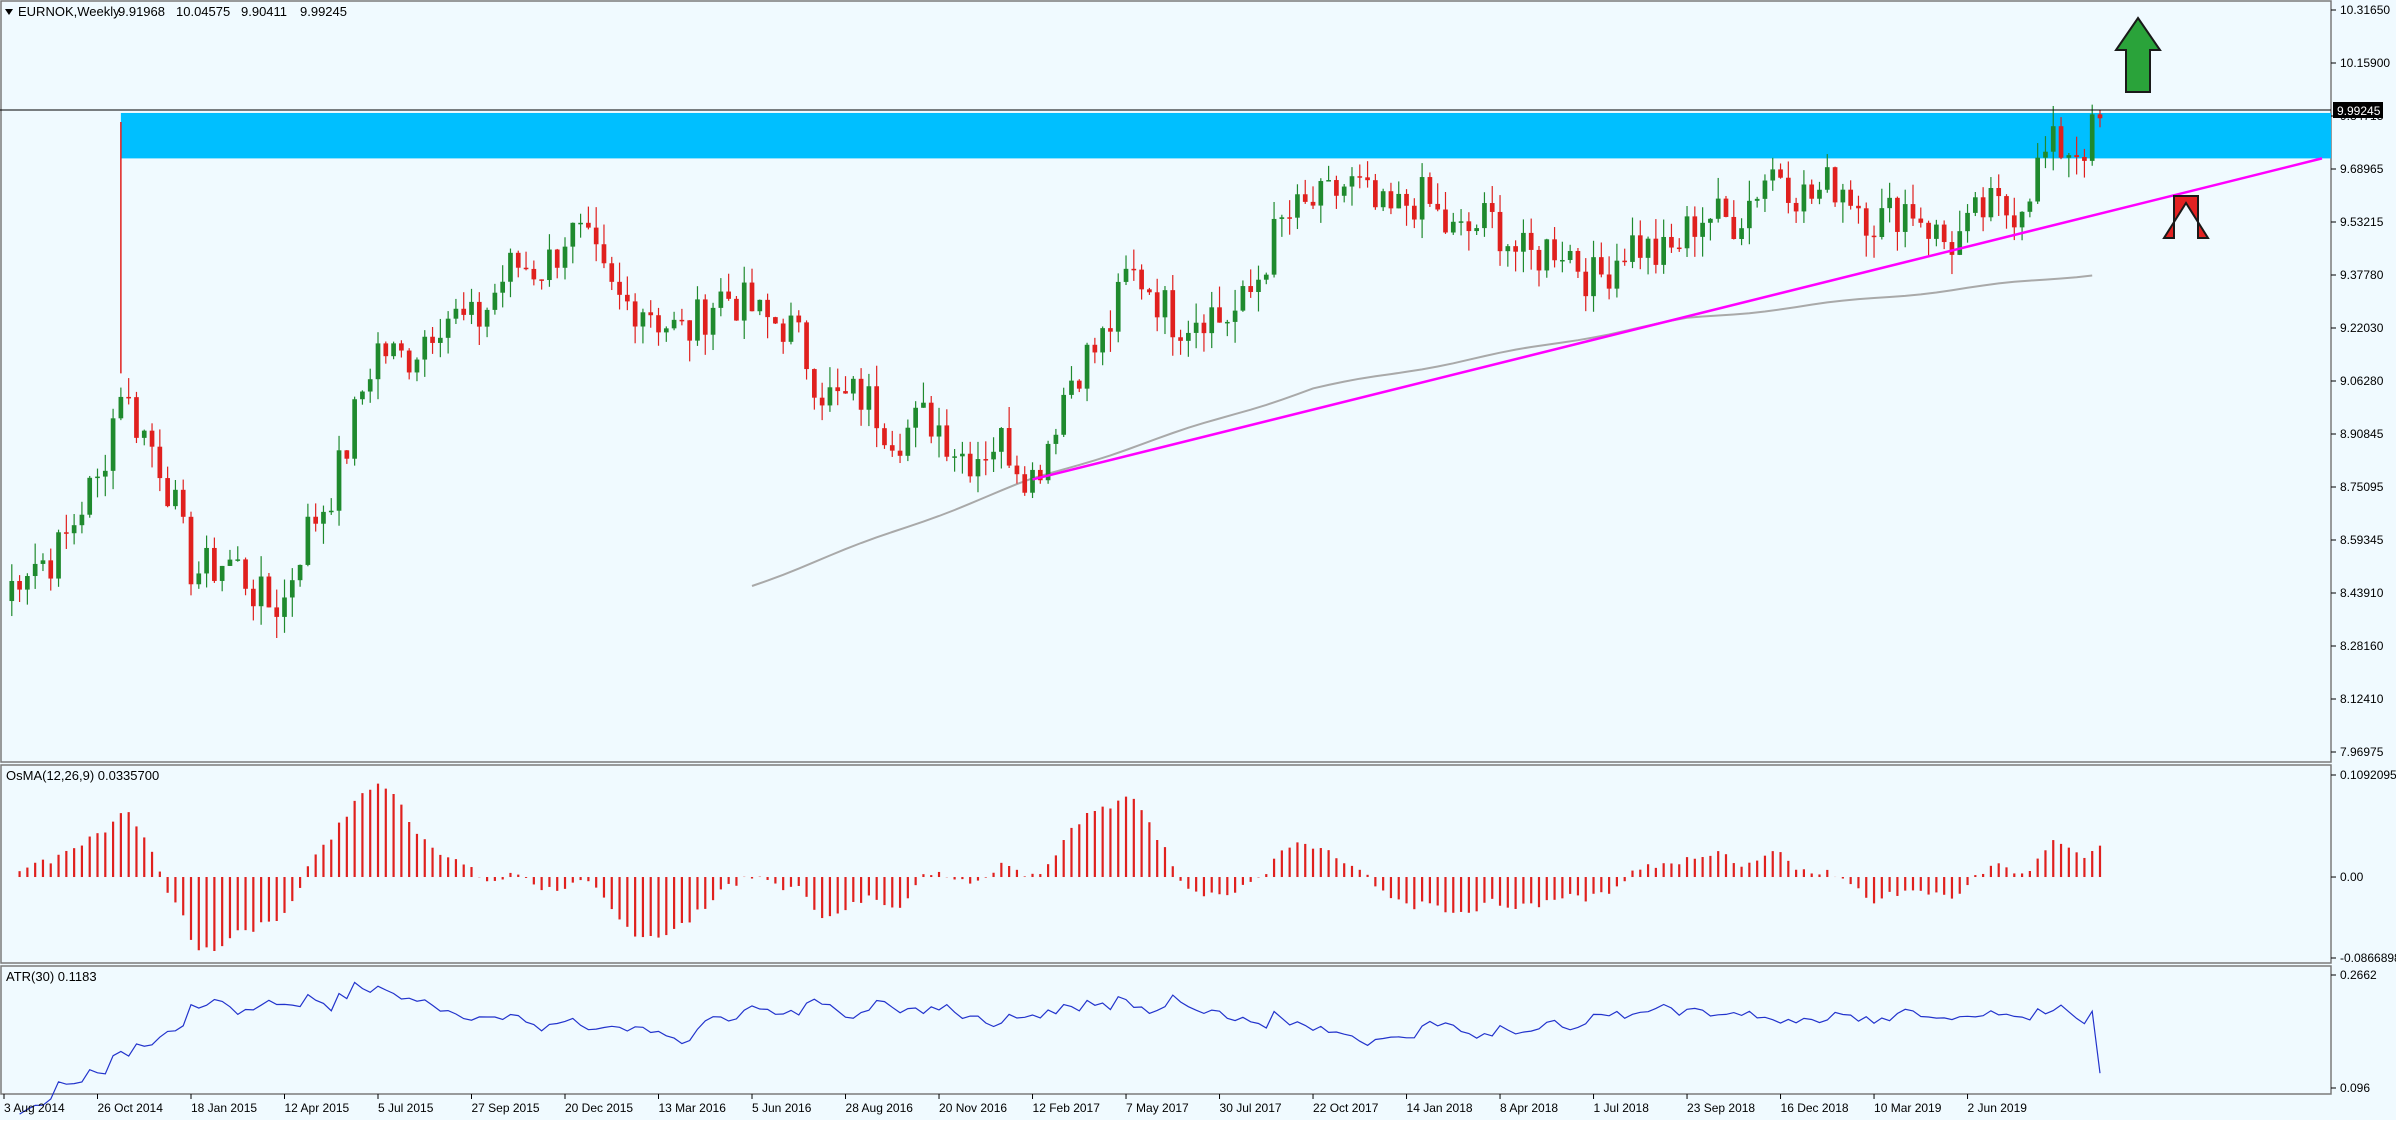  I want to click on x-tick-label: 5 Jul 2015, so click(406, 1108).